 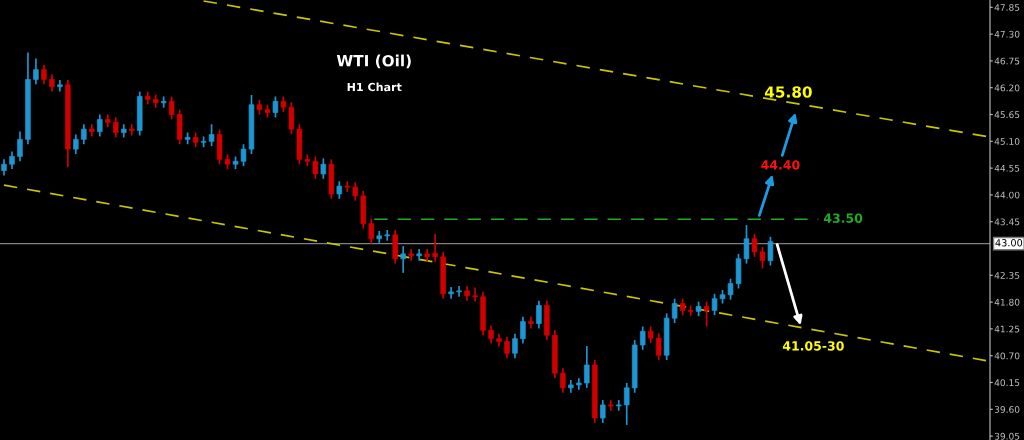 What do you see at coordinates (780, 165) in the screenshot?
I see `annotation: 44.40` at bounding box center [780, 165].